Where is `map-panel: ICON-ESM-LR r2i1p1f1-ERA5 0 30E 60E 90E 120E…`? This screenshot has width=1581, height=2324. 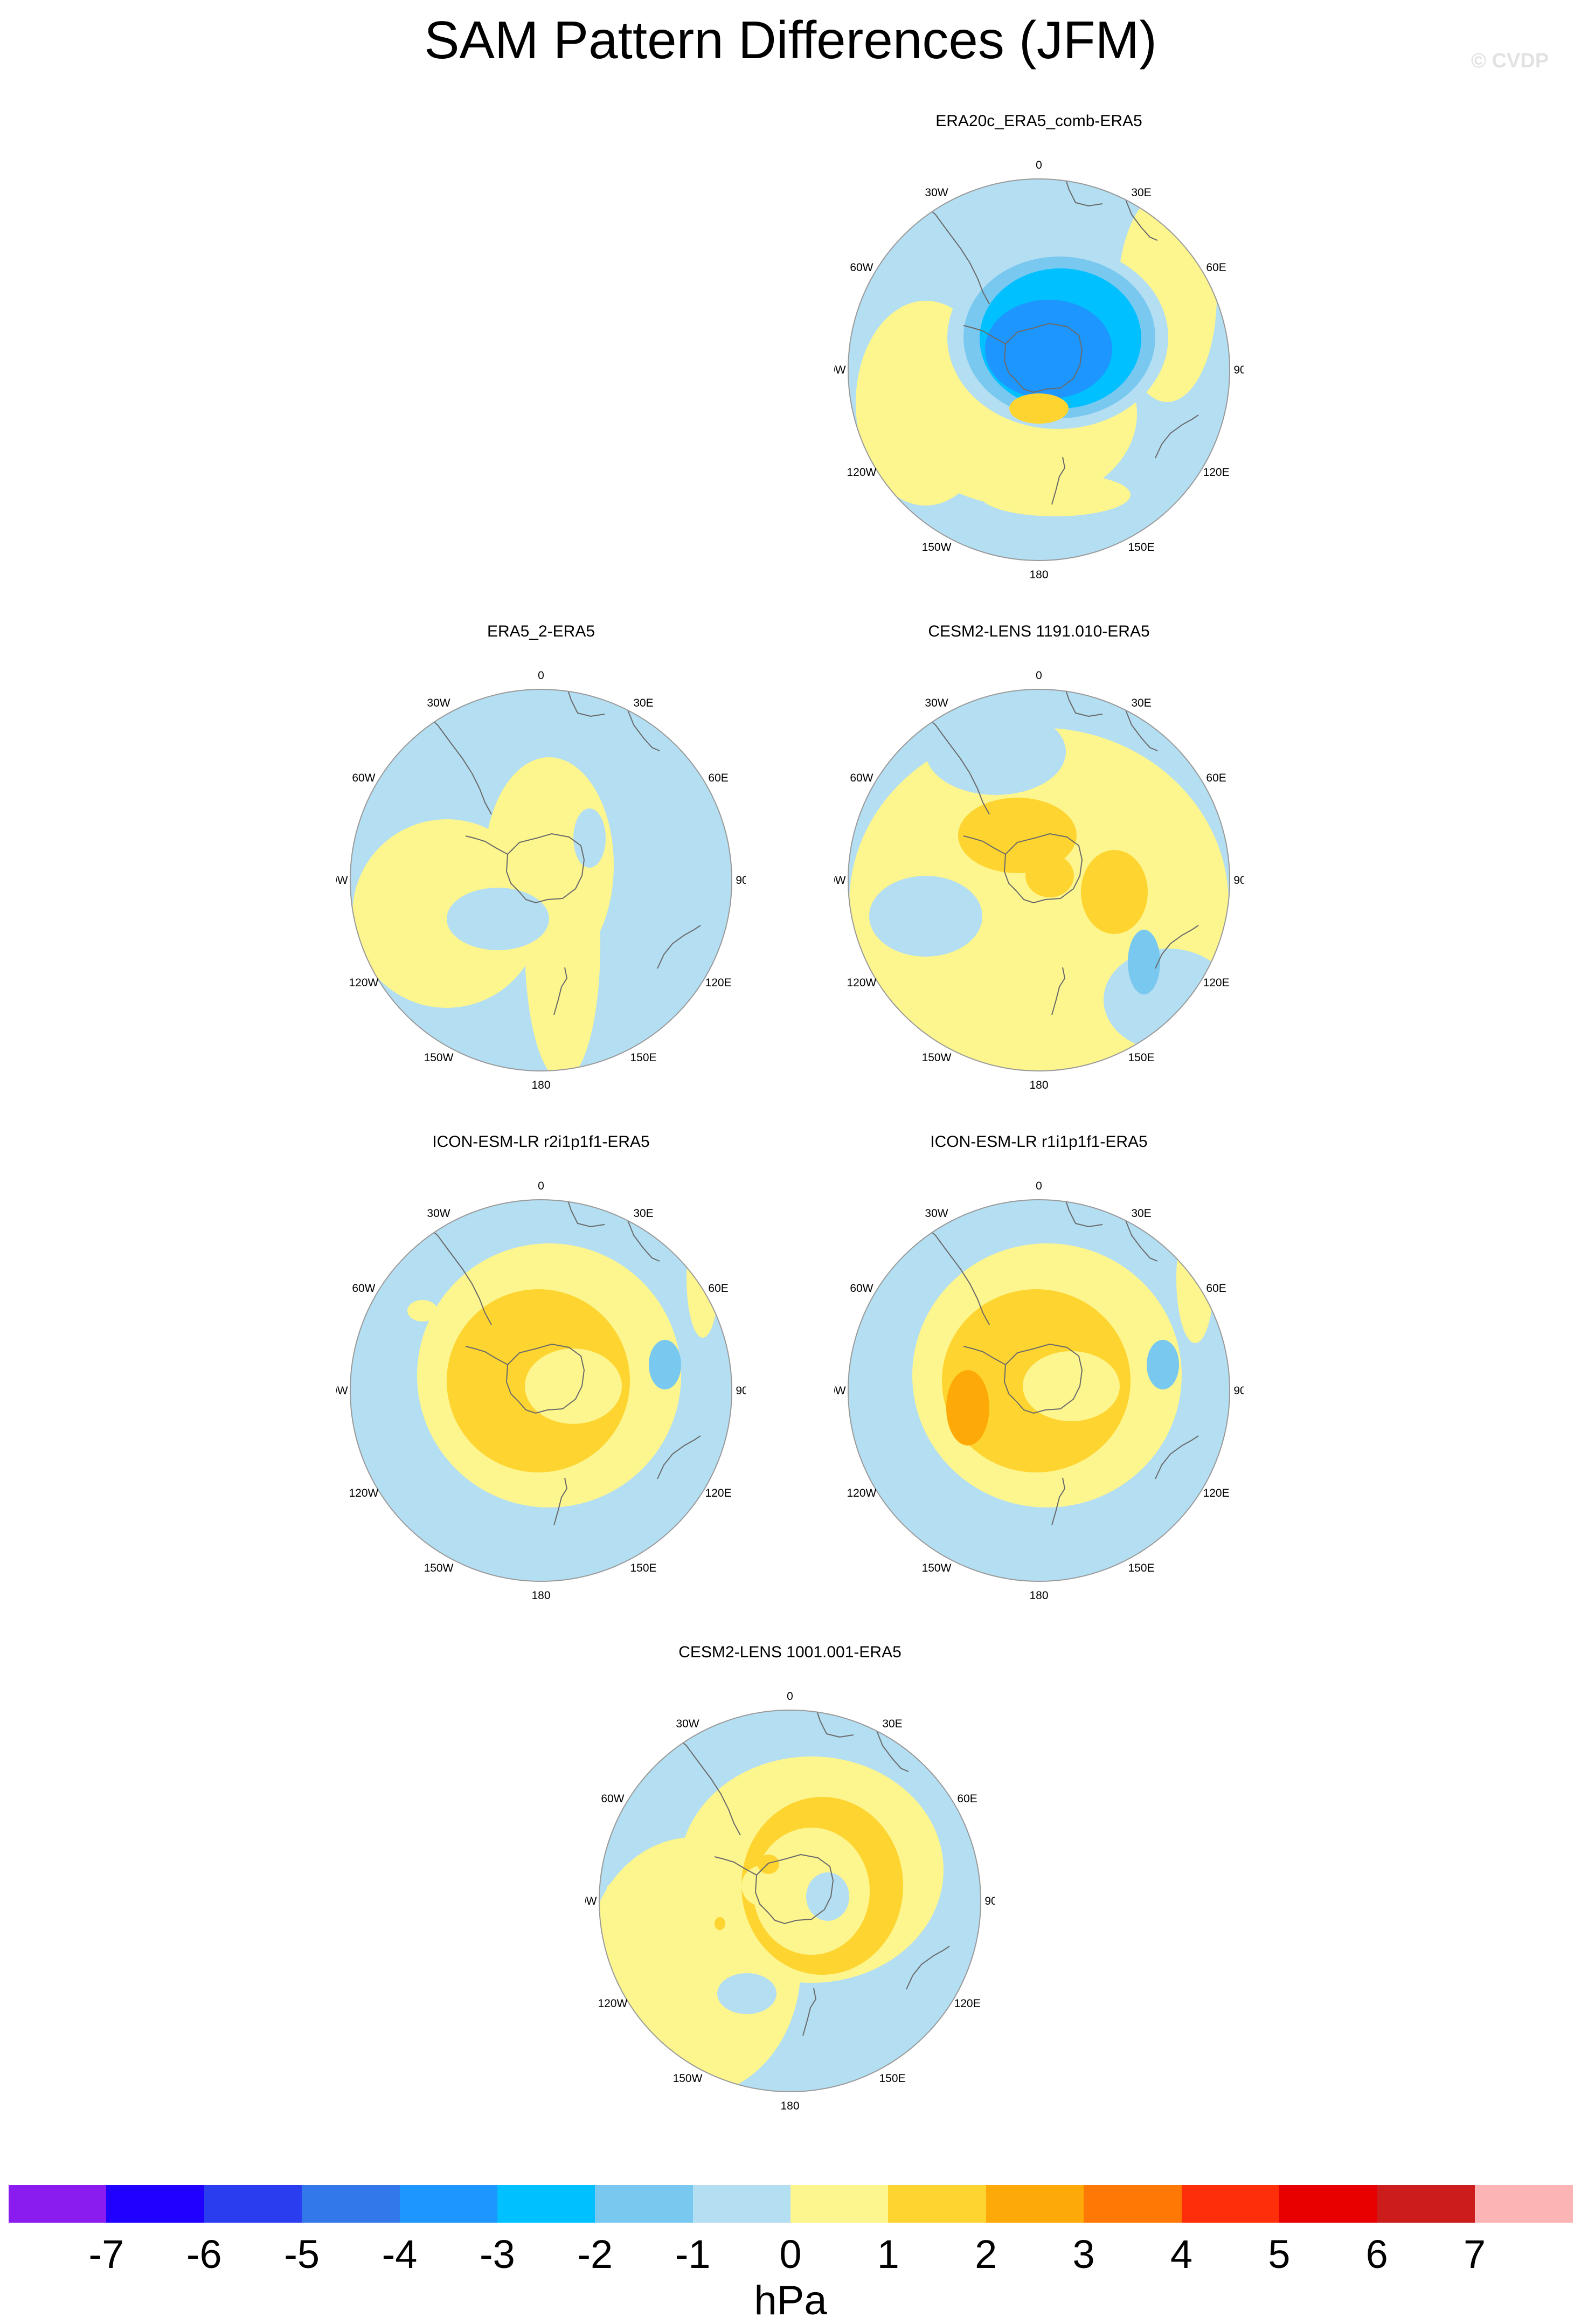 map-panel: ICON-ESM-LR r2i1p1f1-ERA5 0 30E 60E 90E 120E… is located at coordinates (541, 1375).